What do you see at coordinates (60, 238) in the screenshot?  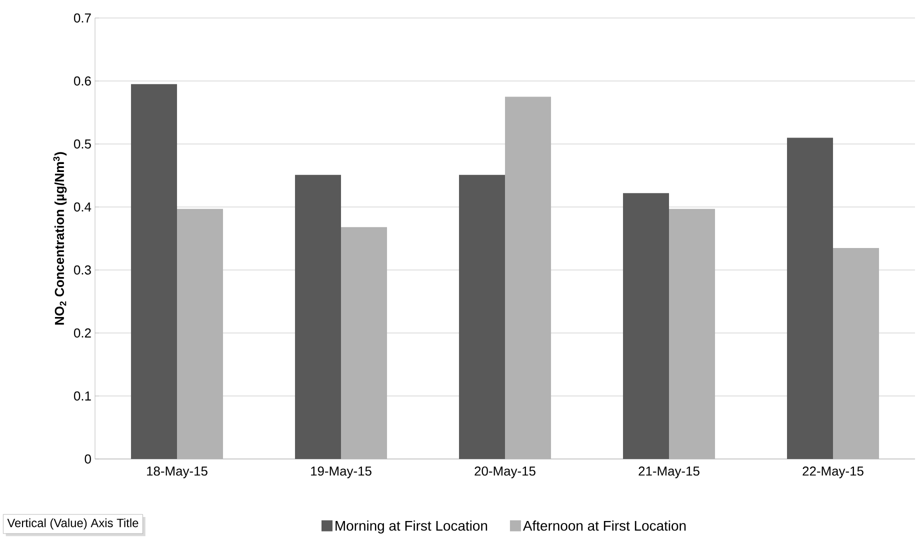 I see `y-axis-title: NO$_{2}$ Concentration (µg/Nm$^{3}$)` at bounding box center [60, 238].